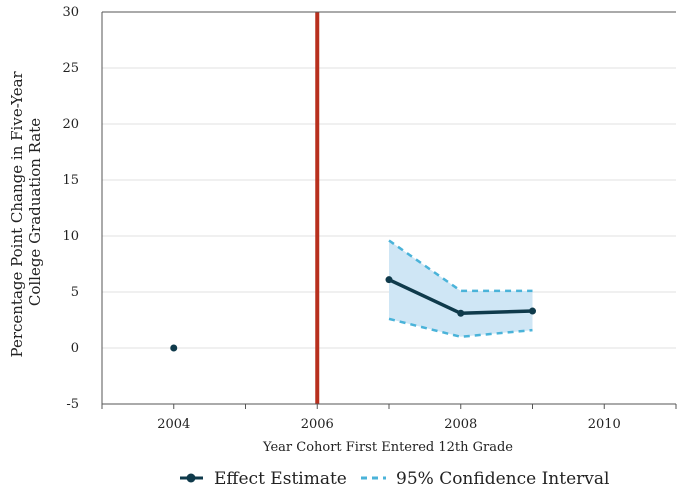  Describe the element at coordinates (70, 68) in the screenshot. I see `y-tick-label: 25` at that location.